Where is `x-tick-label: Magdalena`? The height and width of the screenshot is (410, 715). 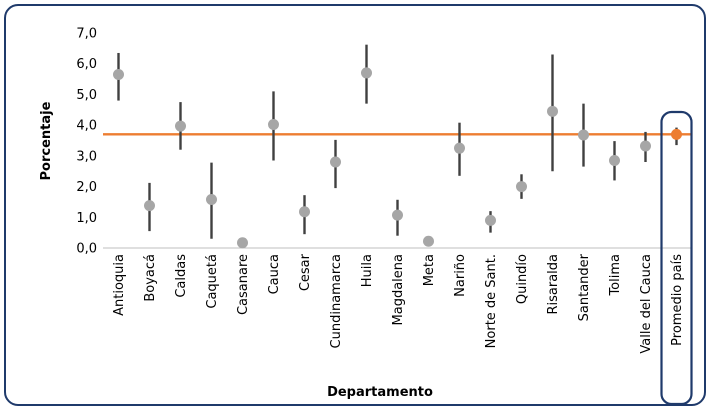
x-tick-label: Magdalena is located at coordinates (398, 289).